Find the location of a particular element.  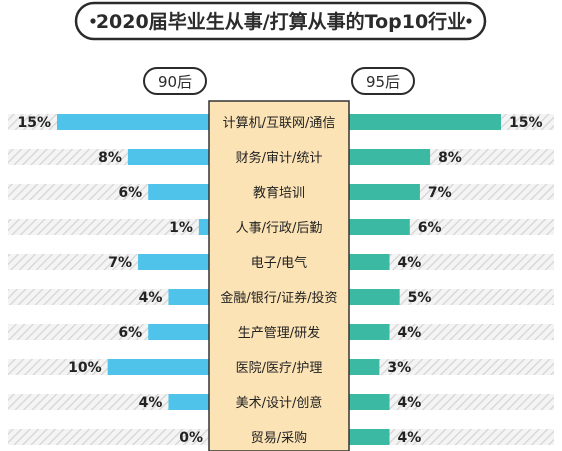

value-label-90: 8% is located at coordinates (110, 158).